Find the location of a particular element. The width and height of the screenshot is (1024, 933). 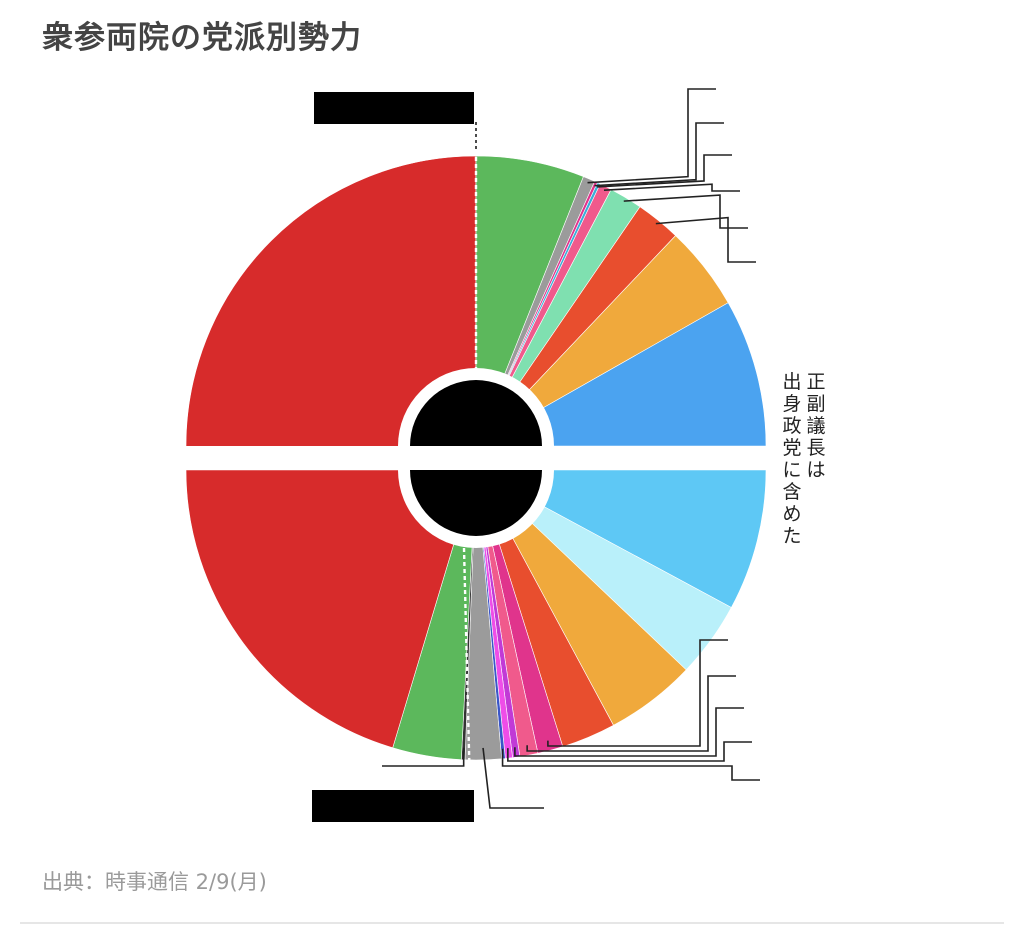

council-majority-badge is located at coordinates (393, 806).